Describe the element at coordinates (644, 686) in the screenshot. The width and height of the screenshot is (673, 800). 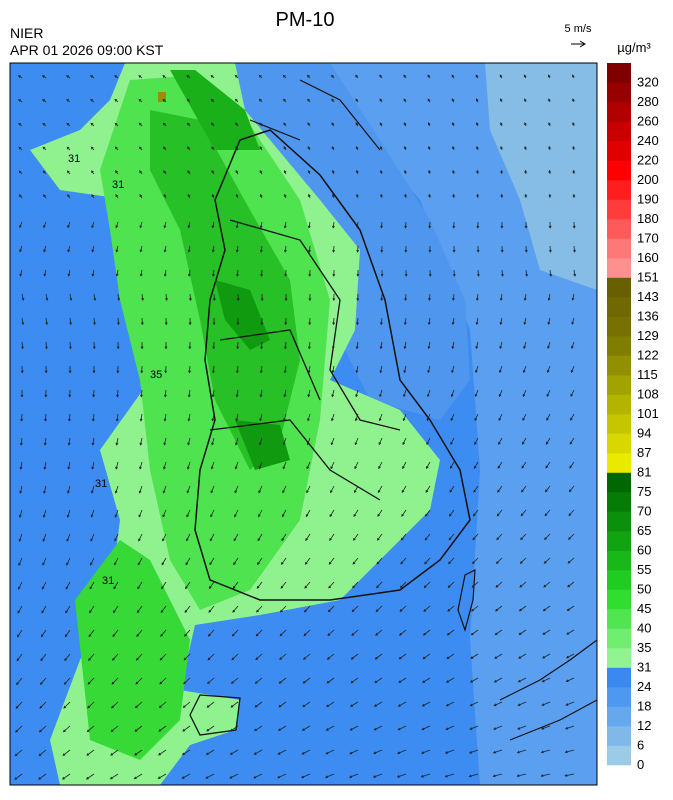
I see `colorbar-label: 24` at that location.